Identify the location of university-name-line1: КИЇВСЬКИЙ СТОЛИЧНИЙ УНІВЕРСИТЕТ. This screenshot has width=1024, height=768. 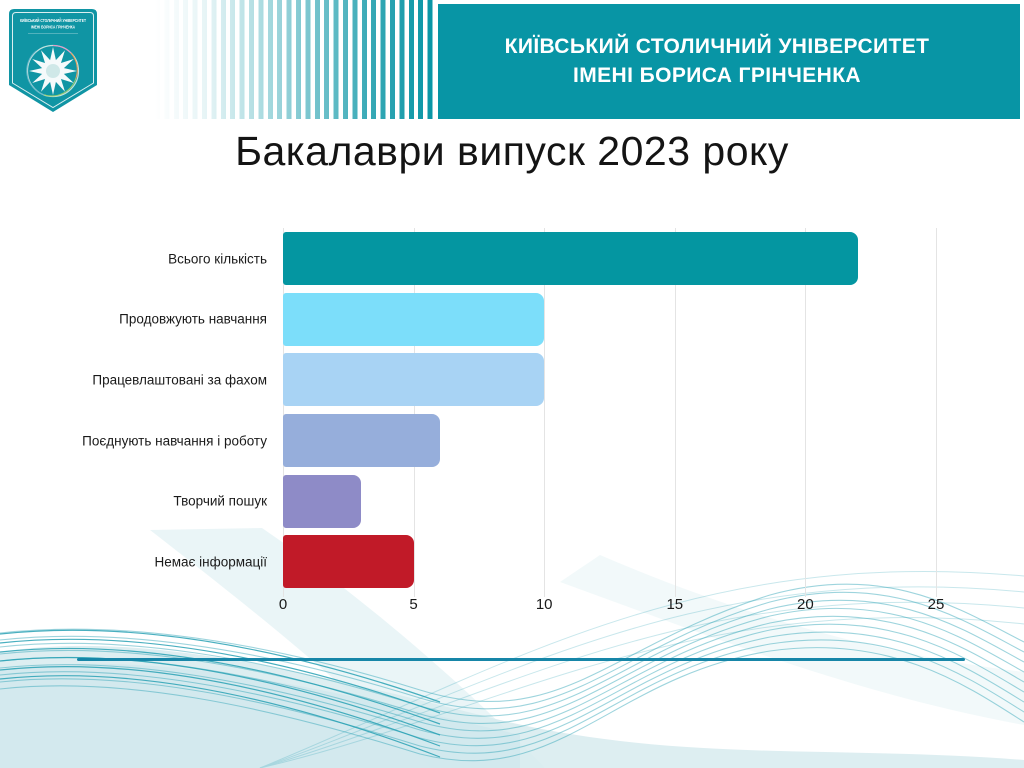
(717, 47).